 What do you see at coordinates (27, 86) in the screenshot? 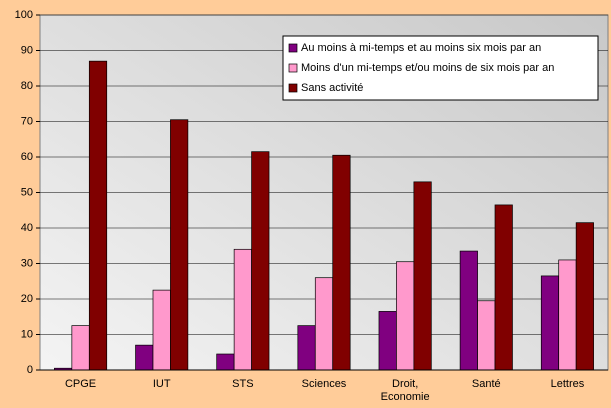
I see `y-tick-label: 80` at bounding box center [27, 86].